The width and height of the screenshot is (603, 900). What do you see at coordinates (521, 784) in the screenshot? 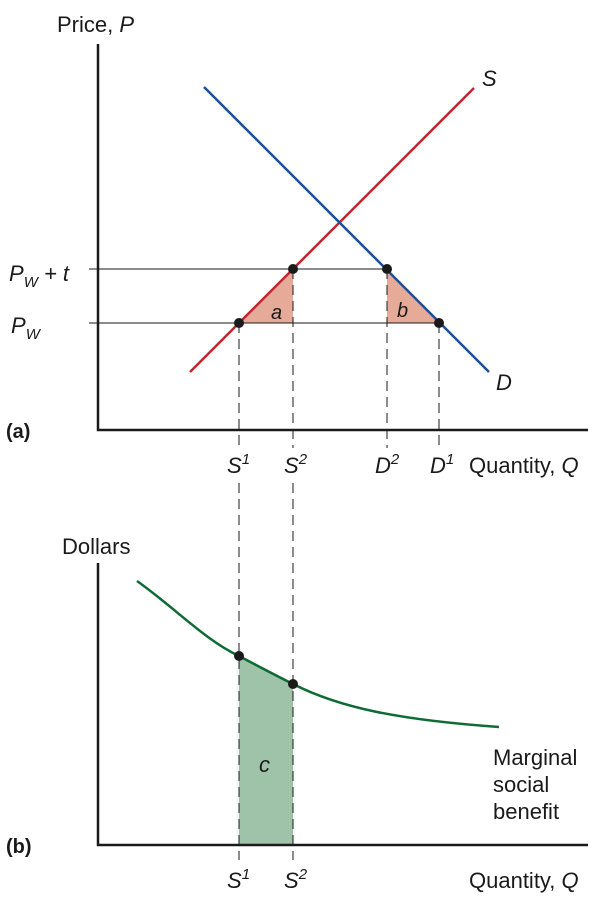
I see `curve-label-line-2: social` at bounding box center [521, 784].